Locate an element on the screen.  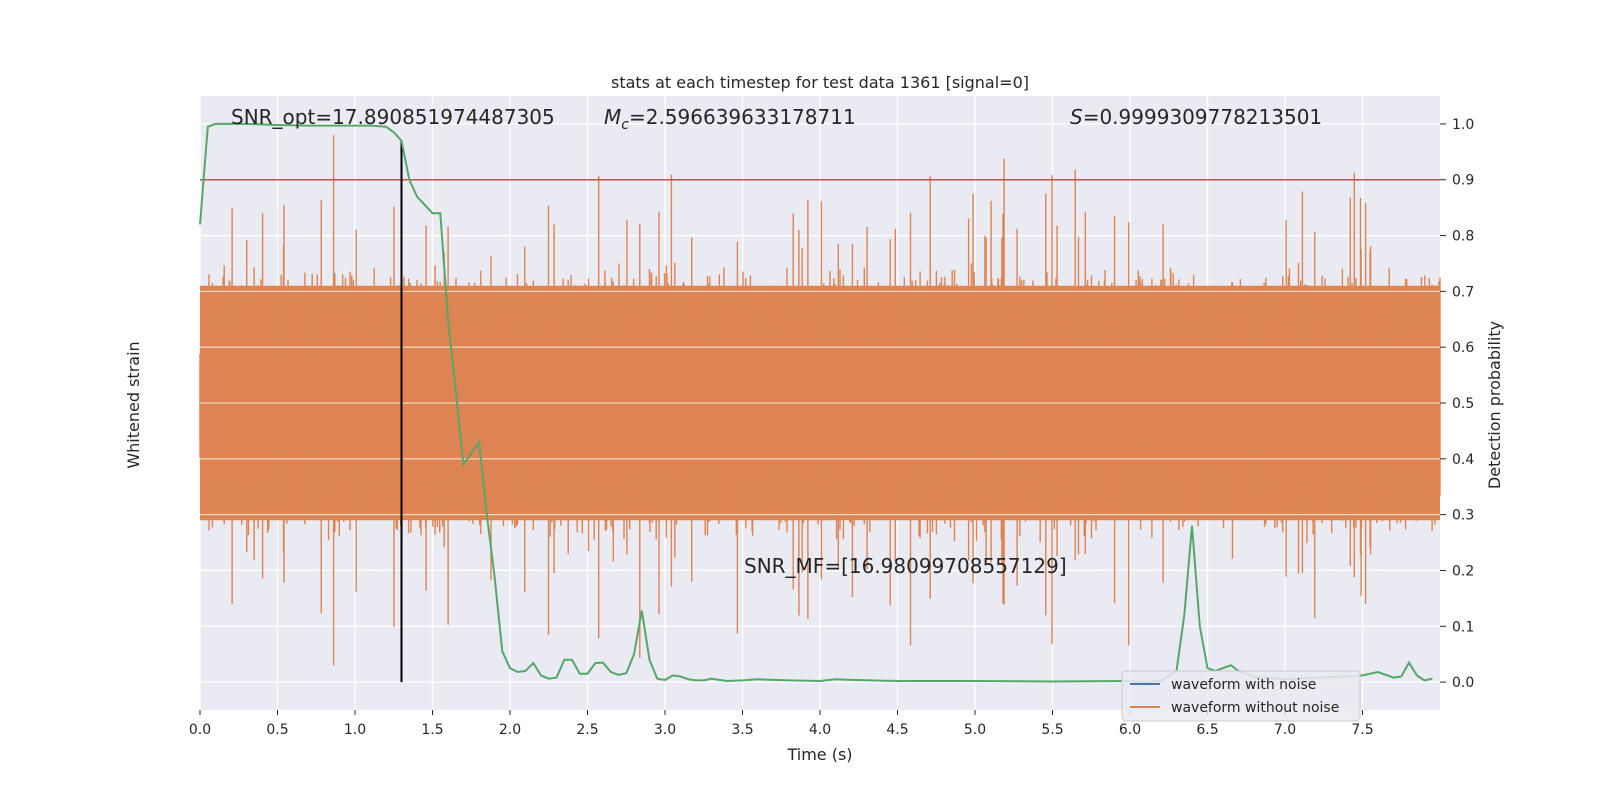
x-tick-label: 3.5 is located at coordinates (742, 730).